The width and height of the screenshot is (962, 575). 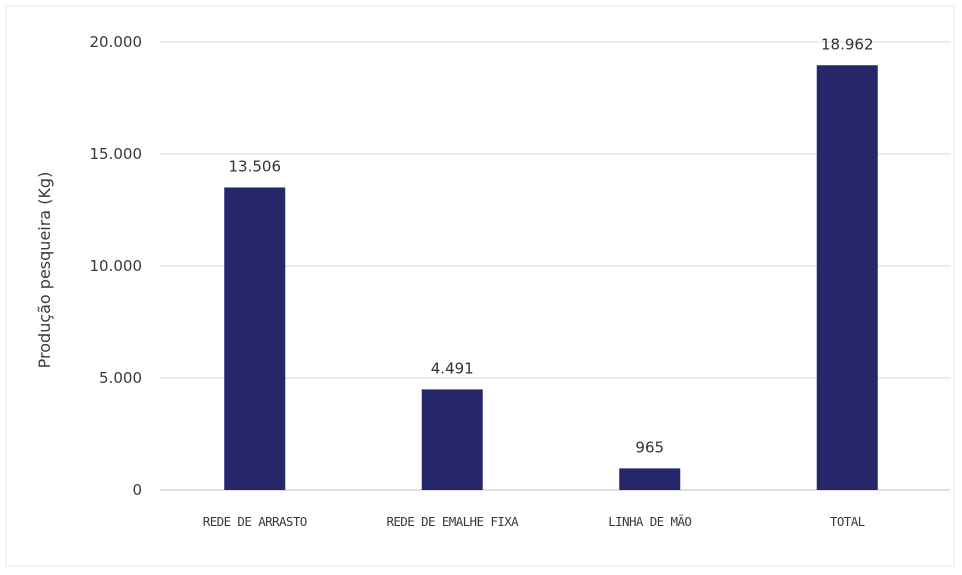 I want to click on bar-value-label: 965, so click(x=649, y=447).